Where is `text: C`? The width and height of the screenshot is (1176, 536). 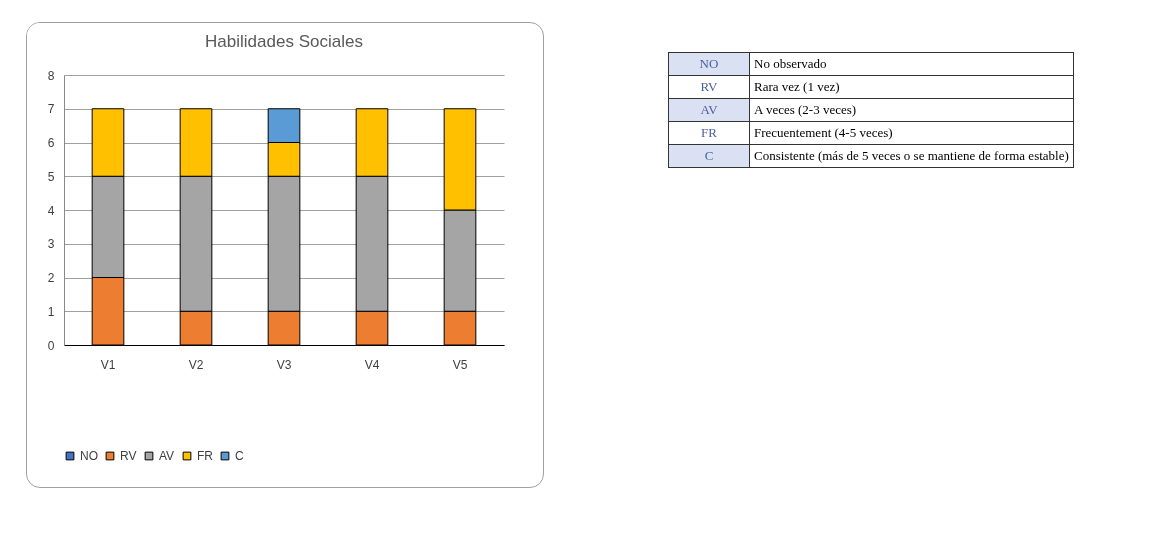 text: C is located at coordinates (709, 156).